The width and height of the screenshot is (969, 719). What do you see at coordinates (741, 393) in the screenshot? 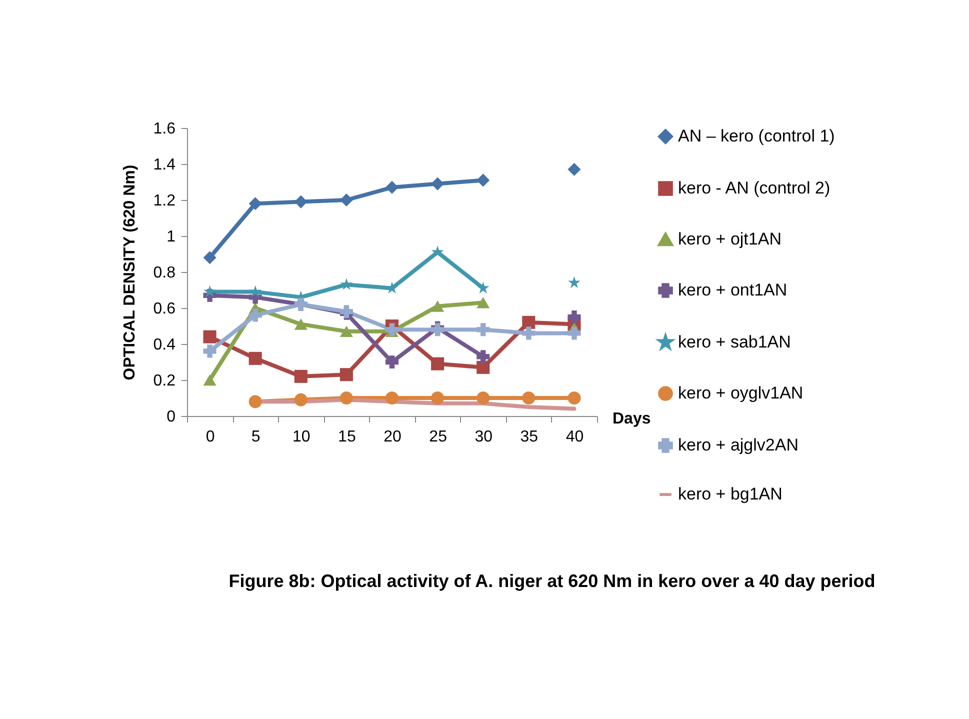
I see `legend-label: kero + oyglv1AN` at bounding box center [741, 393].